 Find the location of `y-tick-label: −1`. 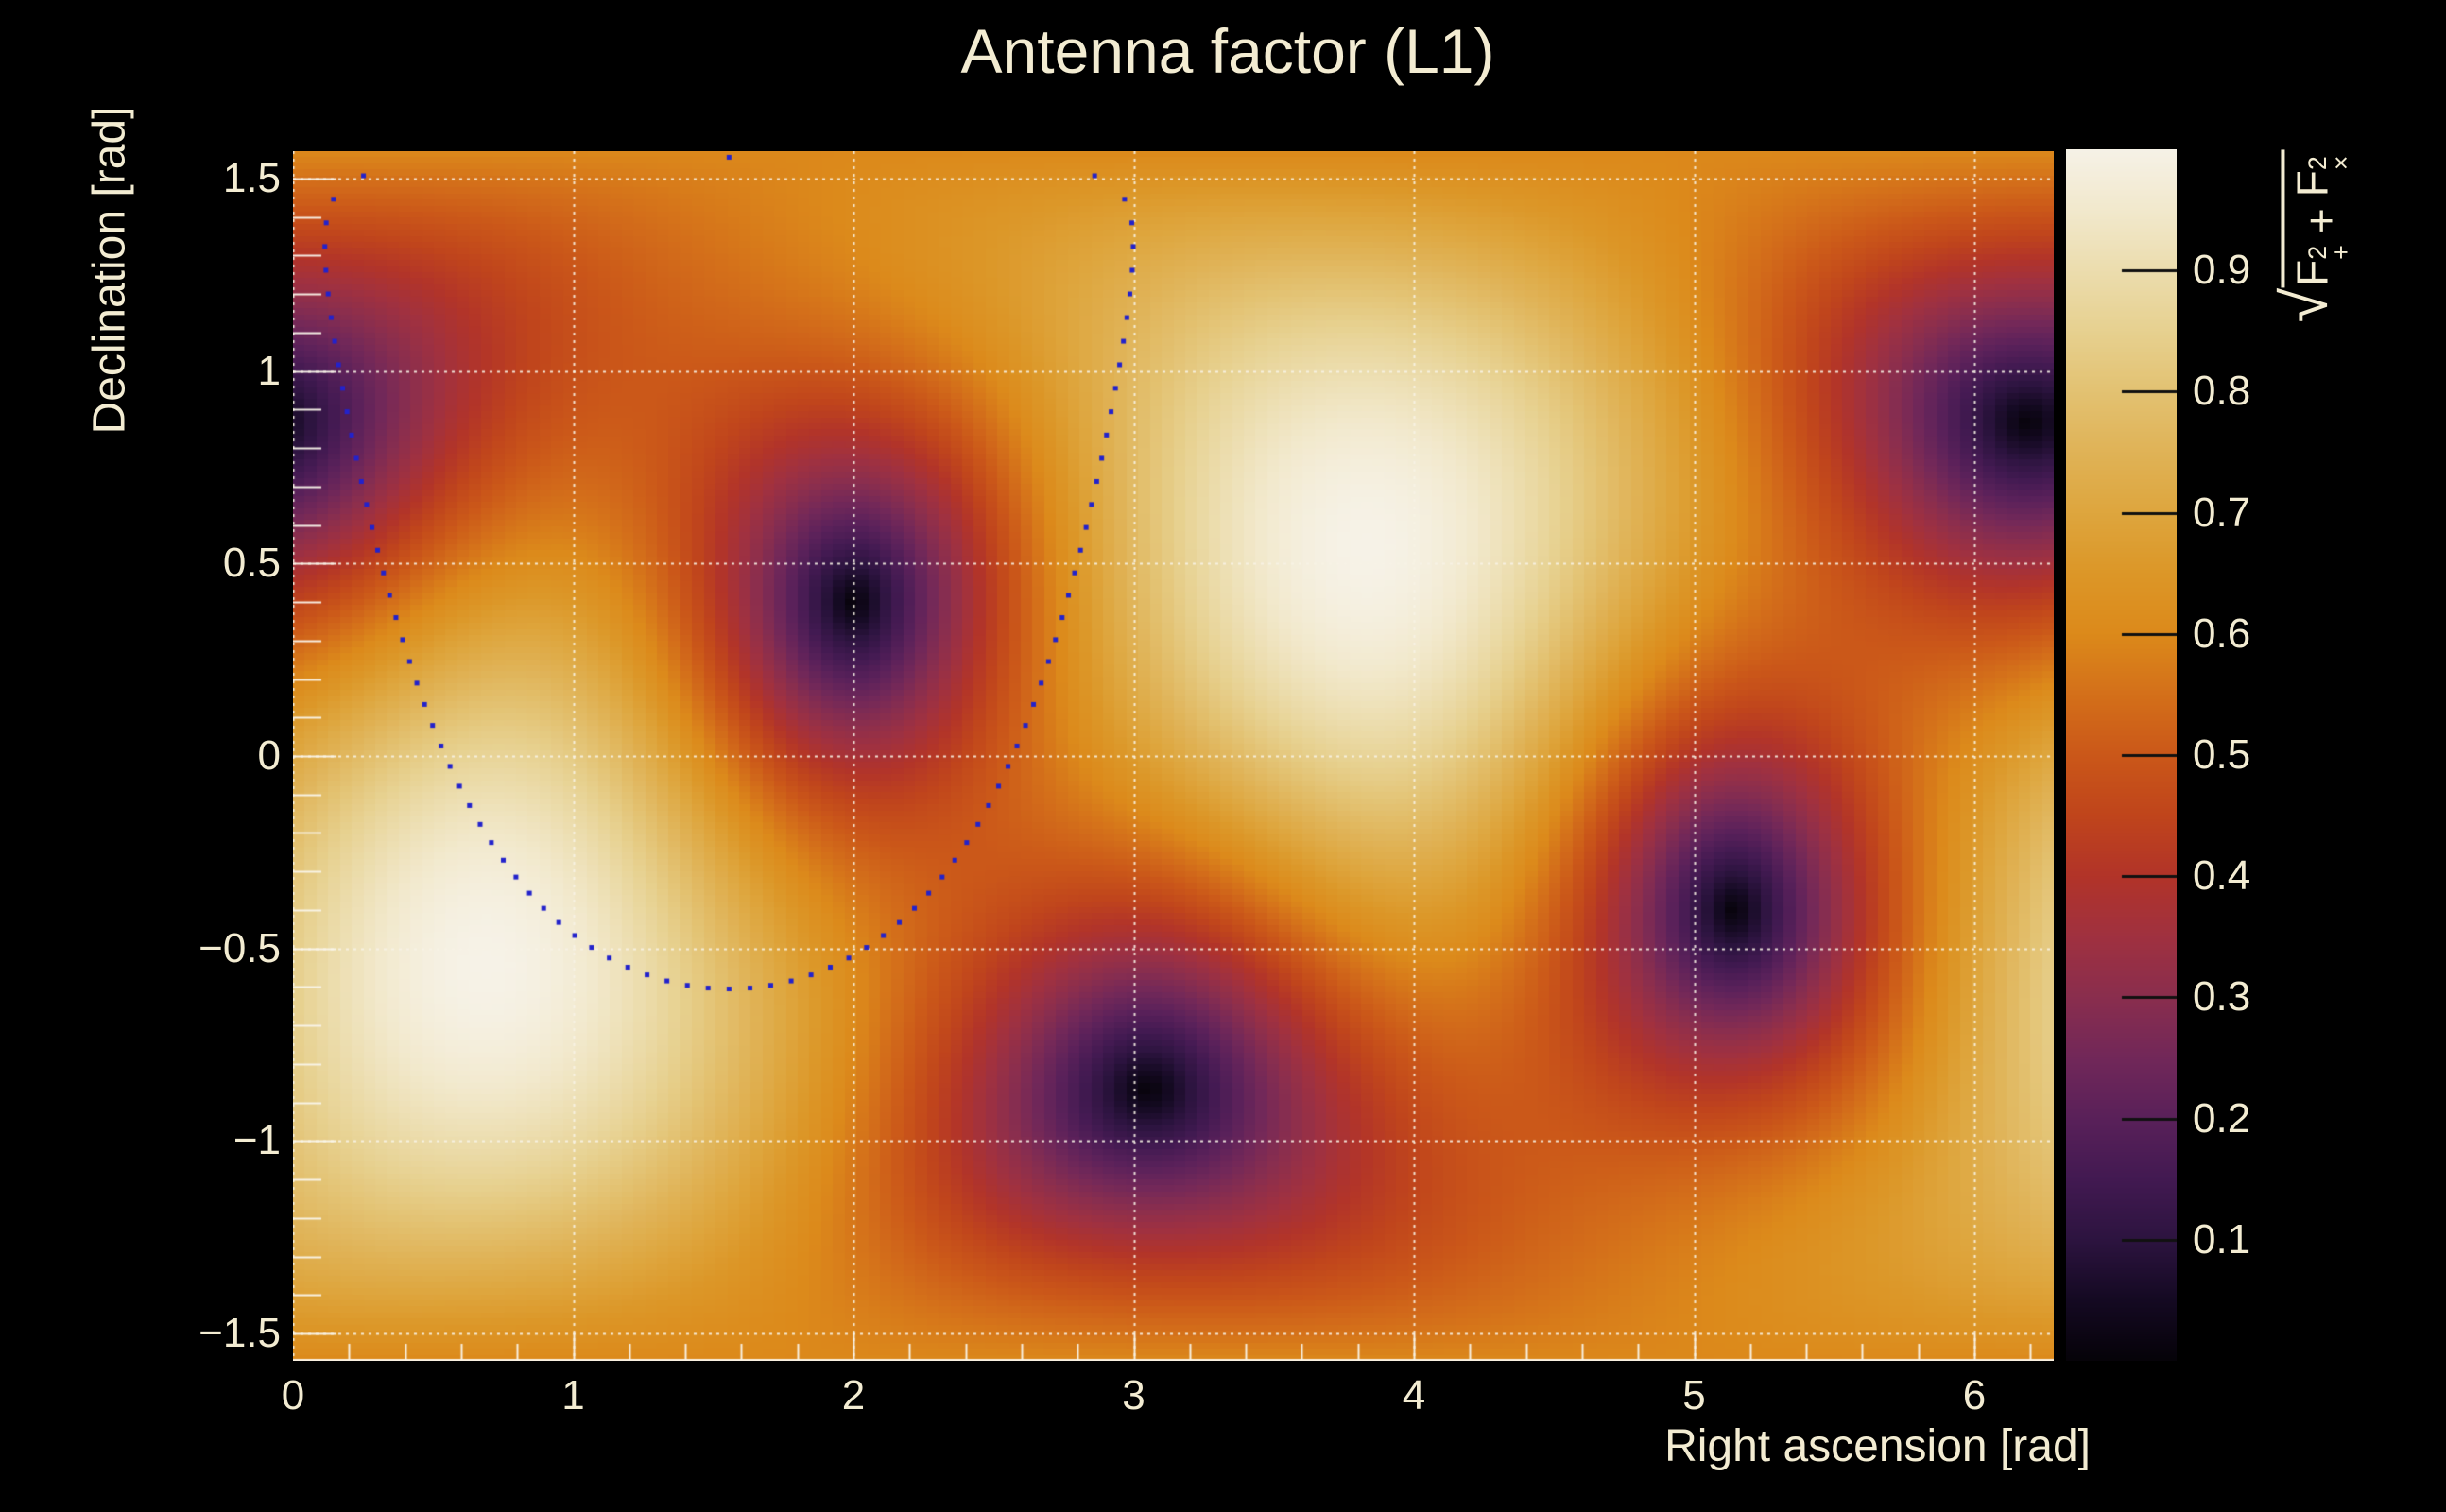

y-tick-label: −1 is located at coordinates (257, 1140).